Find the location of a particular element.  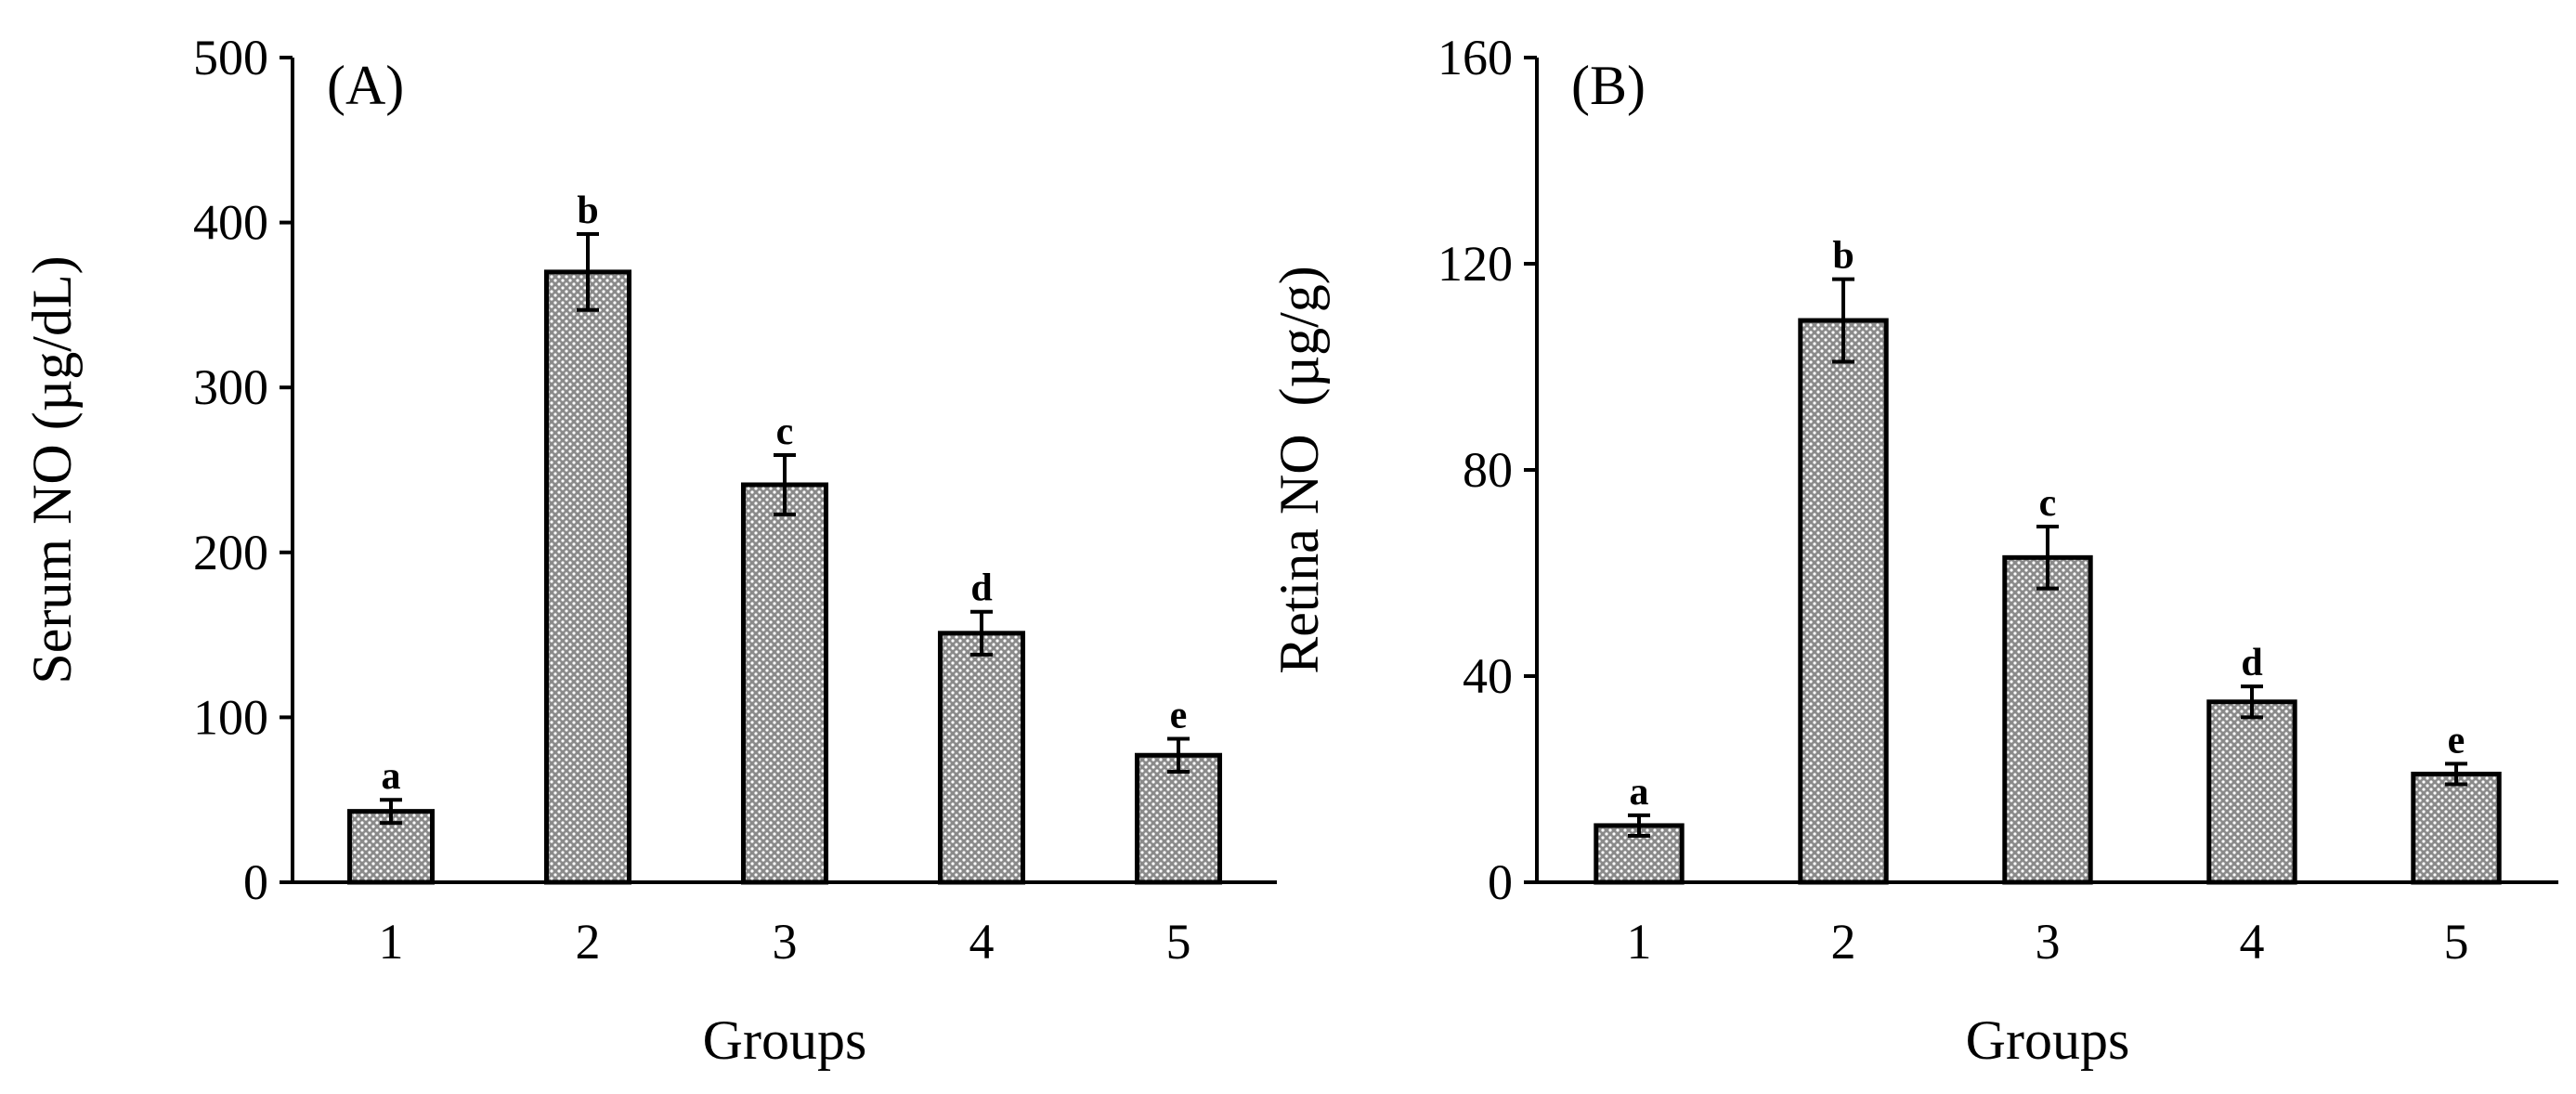

panel-label: (B) is located at coordinates (1609, 85).